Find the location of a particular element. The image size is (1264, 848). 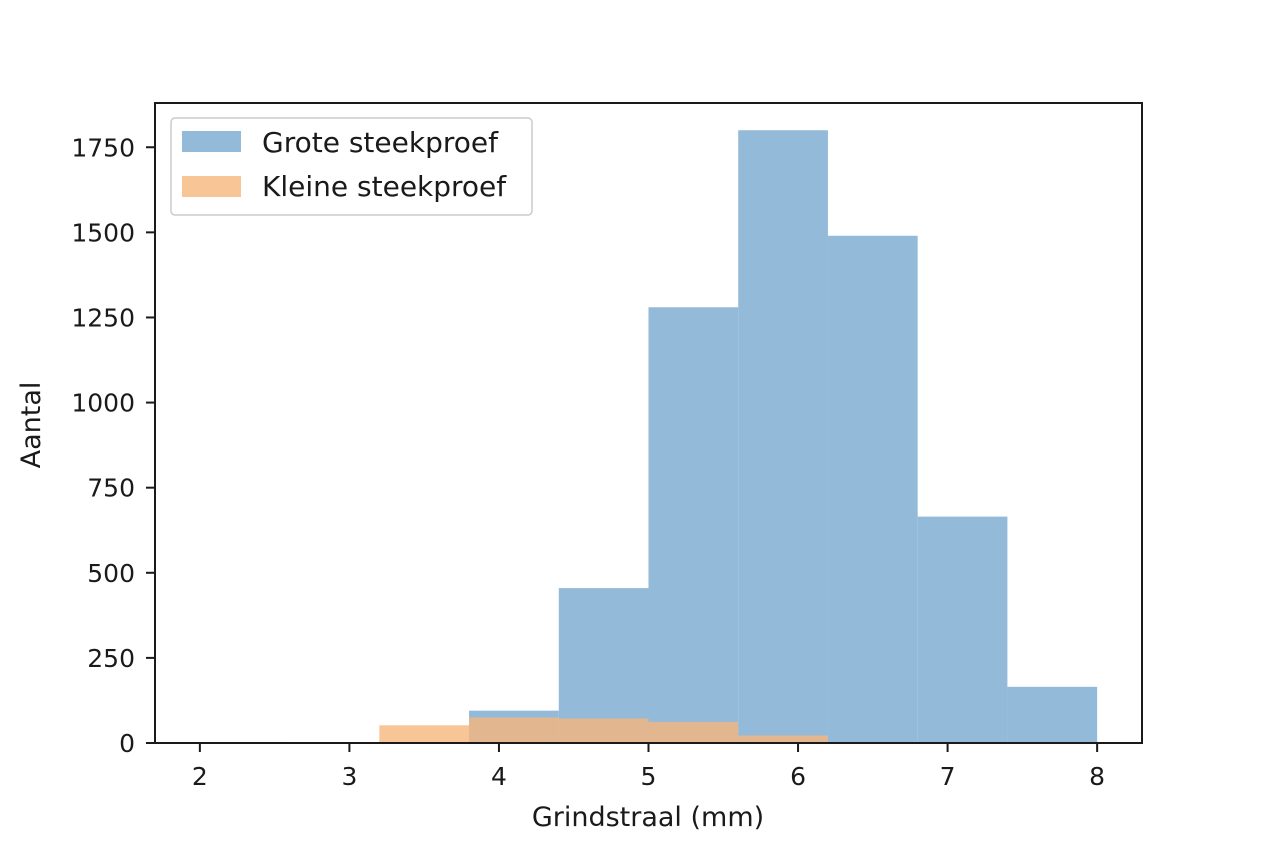

x-tick-label: 5 is located at coordinates (649, 776).